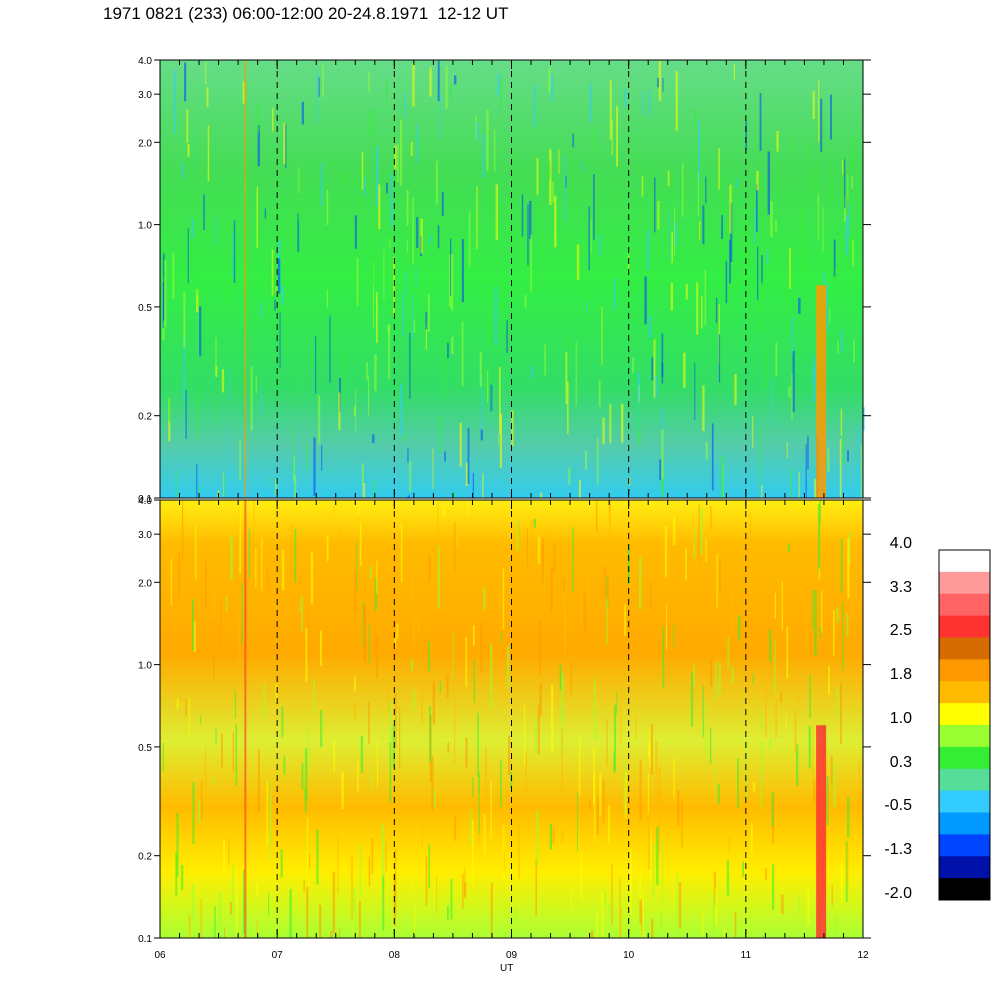  Describe the element at coordinates (145, 499) in the screenshot. I see `y-tick-label: 0.1` at that location.